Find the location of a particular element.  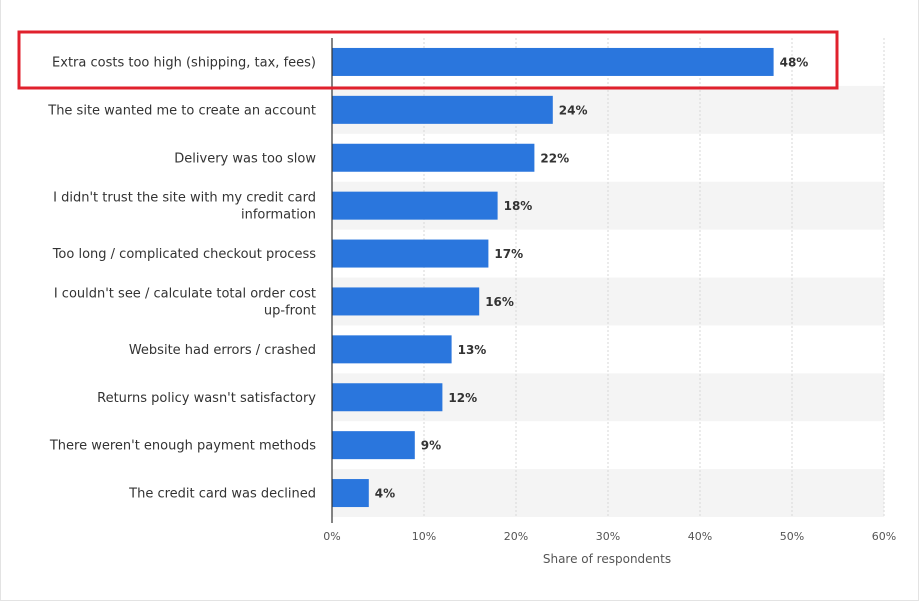

x-tick-label: 30% is located at coordinates (608, 536).